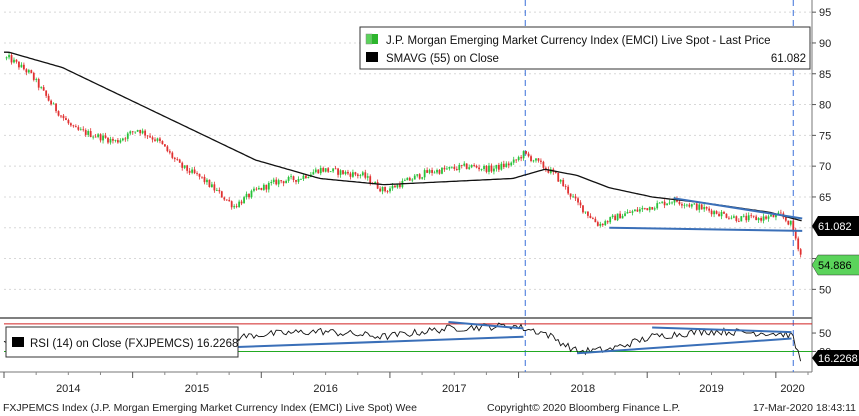  Describe the element at coordinates (134, 344) in the screenshot. I see `rsi-legend-label: RSI (14) on Close (FXJPEMCS) 16.2268` at that location.